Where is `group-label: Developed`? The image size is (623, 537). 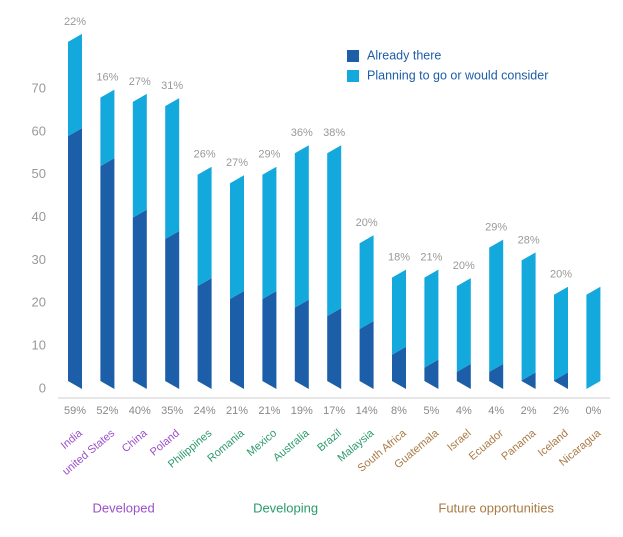 group-label: Developed is located at coordinates (124, 507).